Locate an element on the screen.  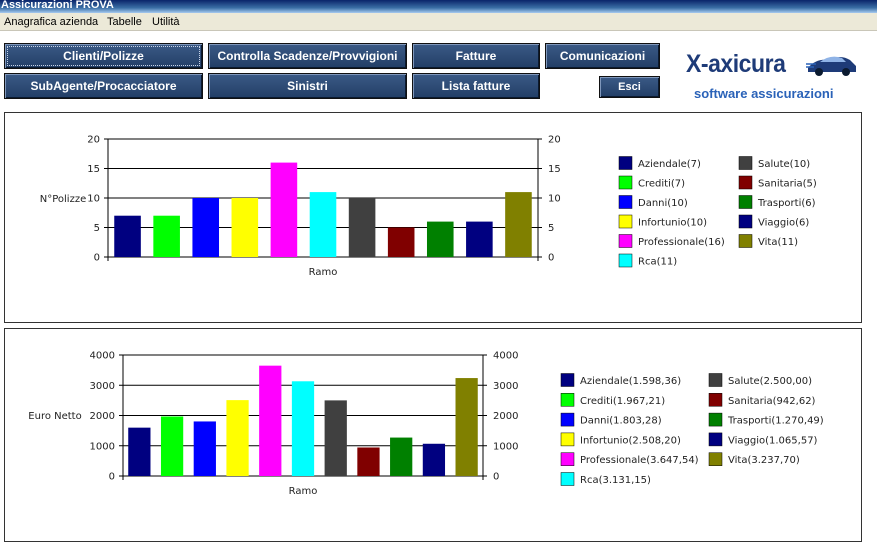
y2-tick-label: 1000 is located at coordinates (505, 446).